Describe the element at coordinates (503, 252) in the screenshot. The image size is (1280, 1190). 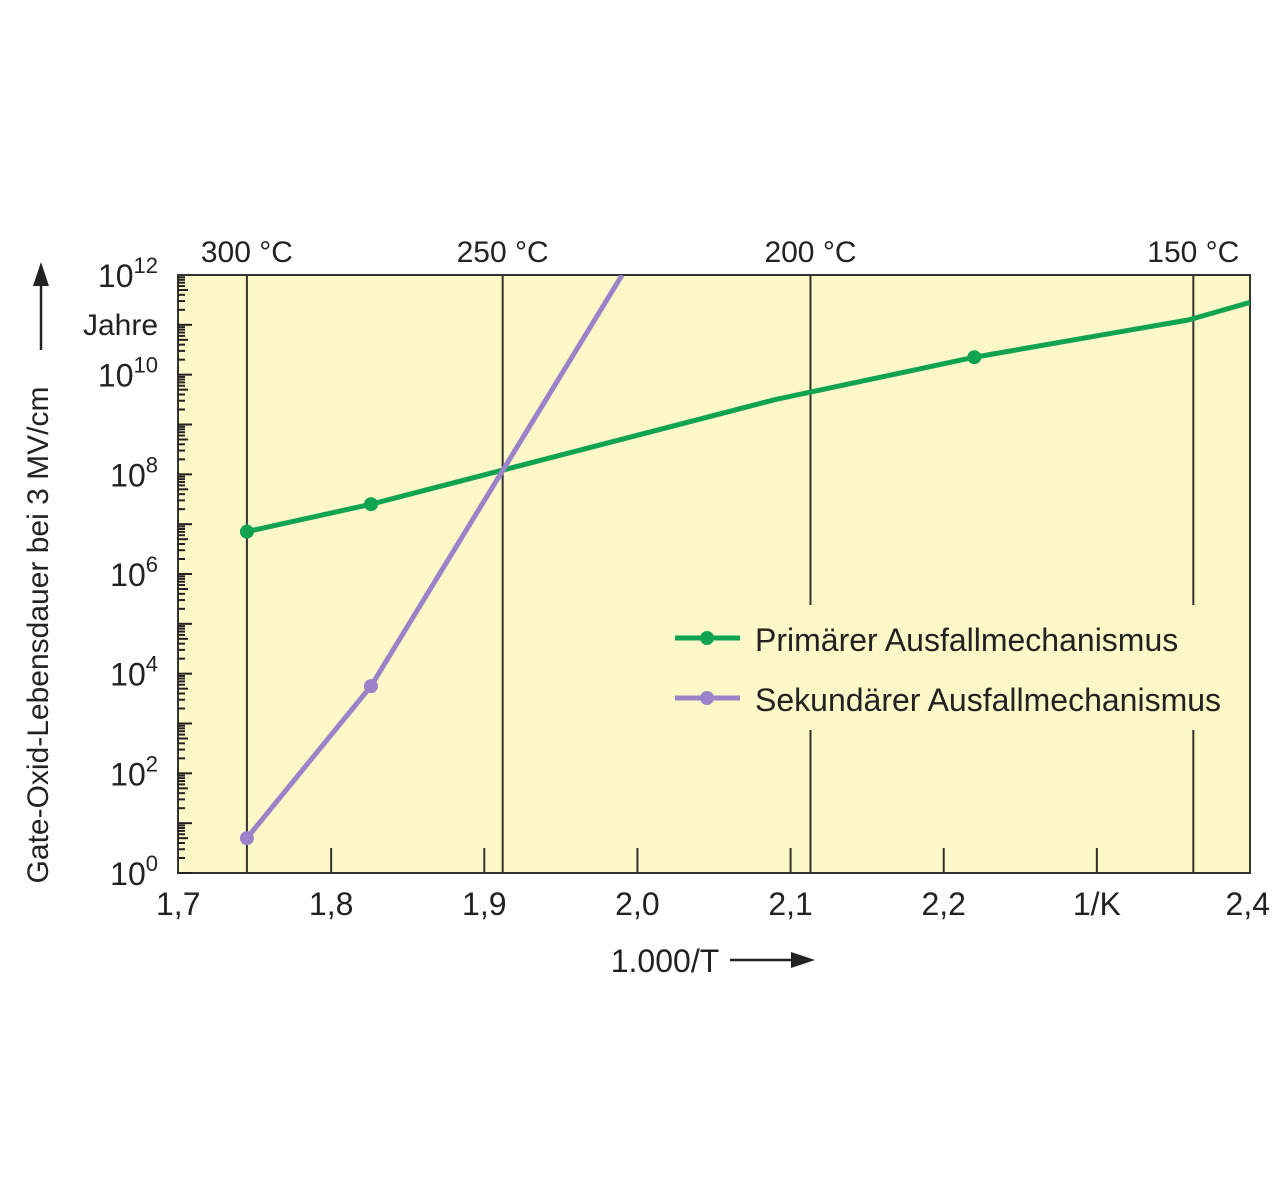
I see `top-axis-tick-label: 250 °C` at that location.